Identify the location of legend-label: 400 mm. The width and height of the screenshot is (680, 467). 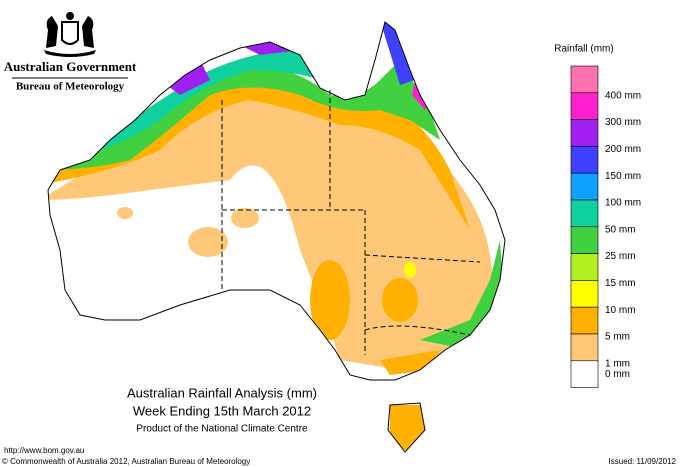
(623, 95).